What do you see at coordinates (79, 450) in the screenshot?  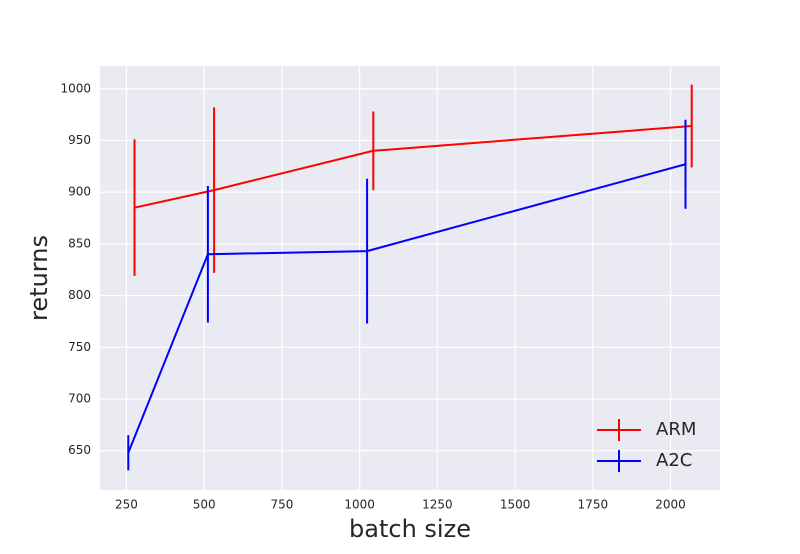 I see `y-tick-label: 650` at bounding box center [79, 450].